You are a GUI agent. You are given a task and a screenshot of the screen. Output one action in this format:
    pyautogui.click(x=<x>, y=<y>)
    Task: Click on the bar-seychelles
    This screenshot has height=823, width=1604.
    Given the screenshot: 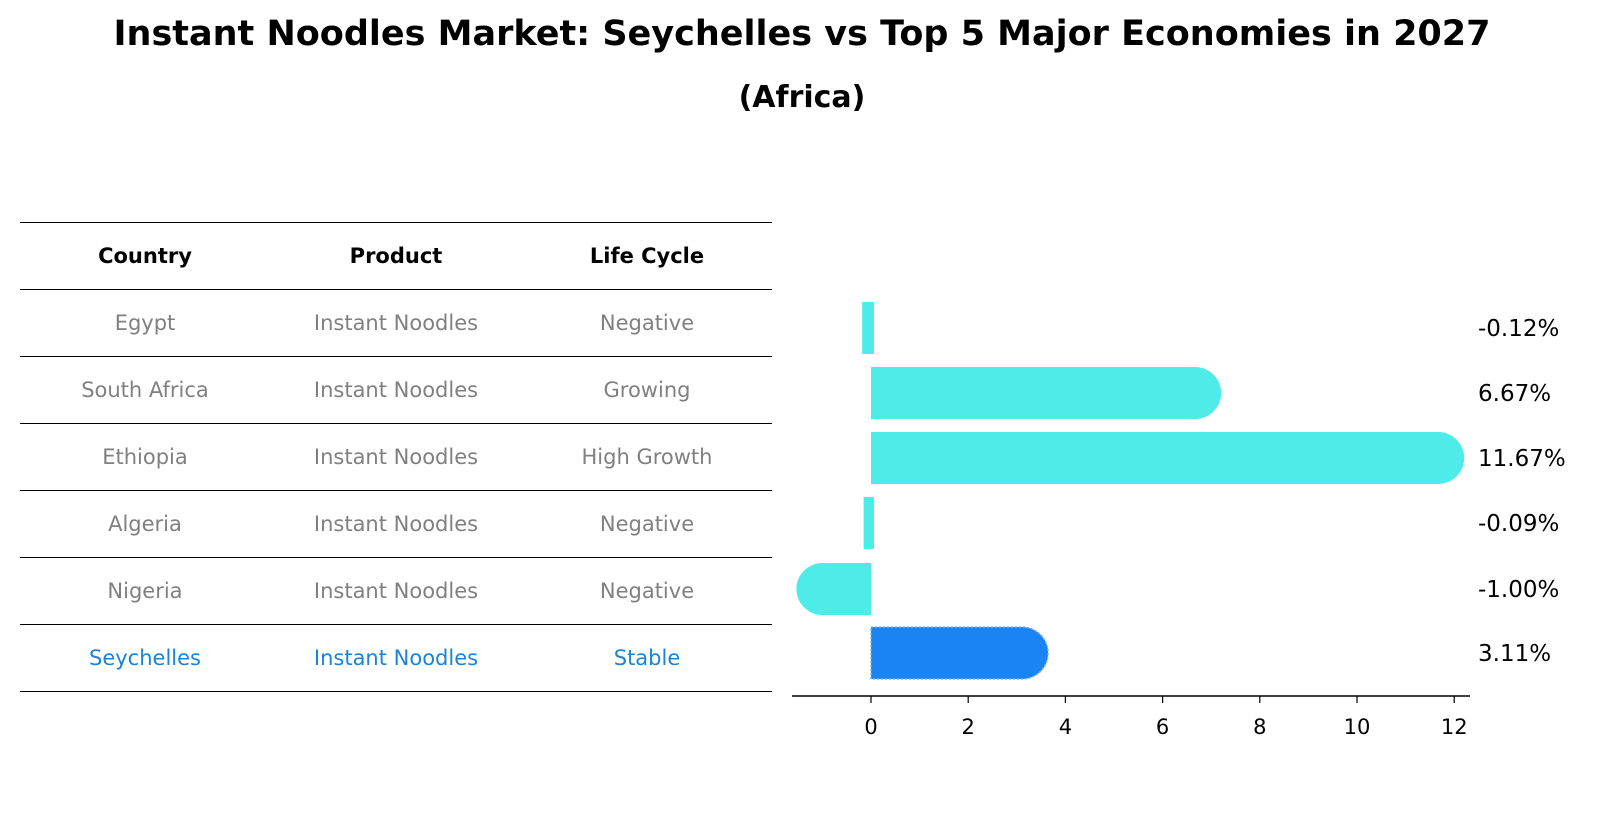 What is the action you would take?
    pyautogui.click(x=959, y=653)
    